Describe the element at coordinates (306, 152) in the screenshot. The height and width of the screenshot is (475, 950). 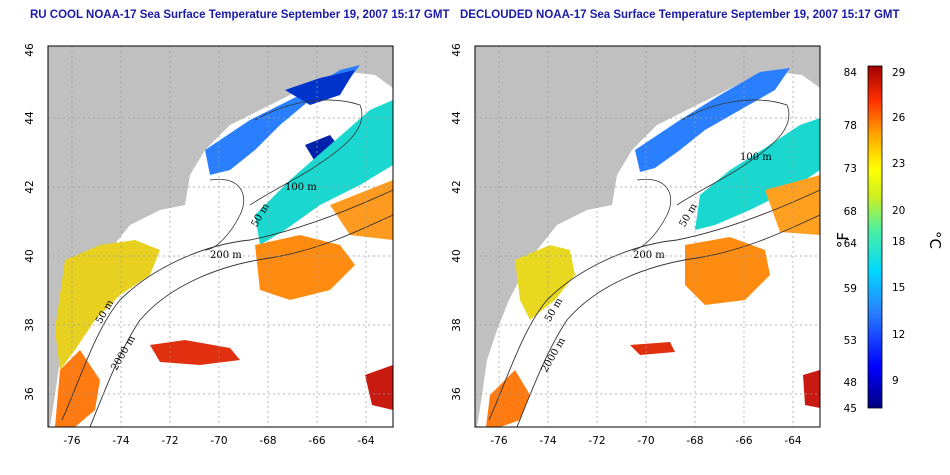
I see `left-contour-100m` at that location.